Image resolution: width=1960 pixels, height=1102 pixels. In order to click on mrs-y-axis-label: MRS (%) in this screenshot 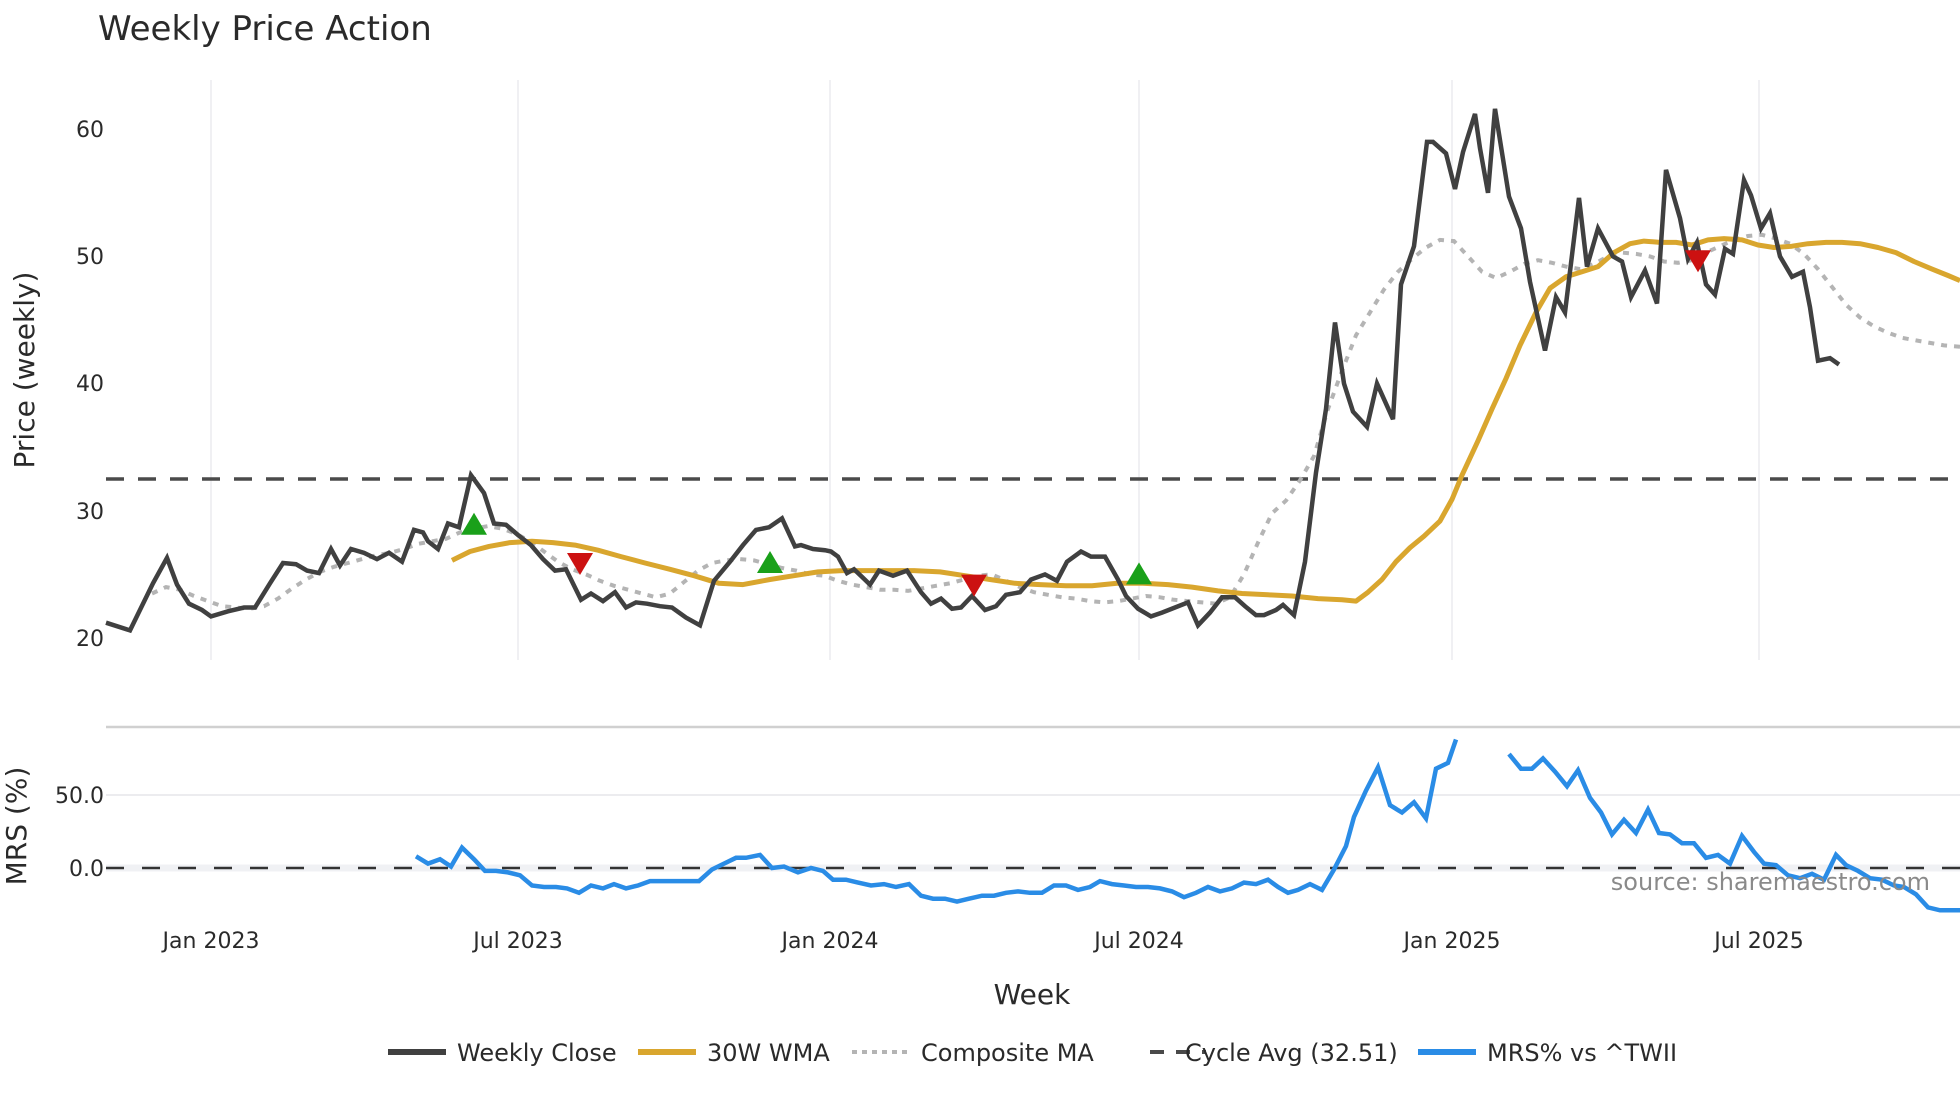, I will do `click(16, 826)`.